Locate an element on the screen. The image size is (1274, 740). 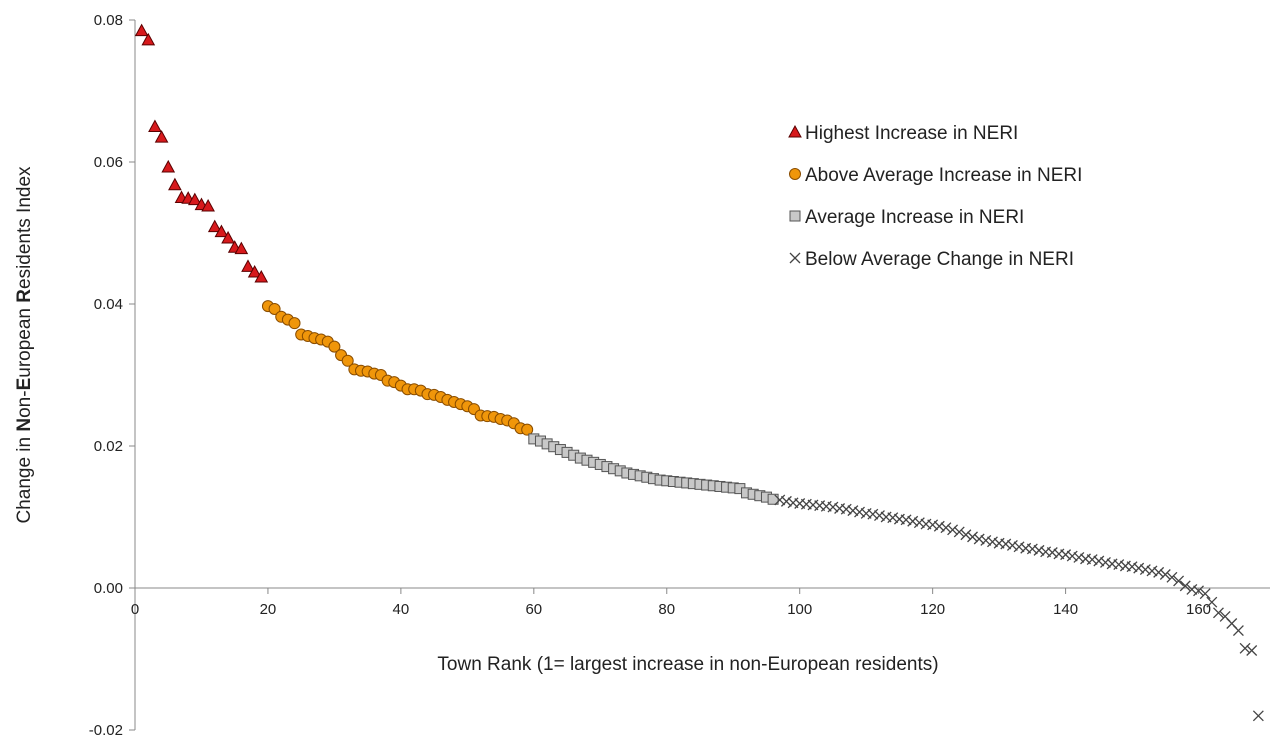
y-axis-title-part: R is located at coordinates (24, 295).